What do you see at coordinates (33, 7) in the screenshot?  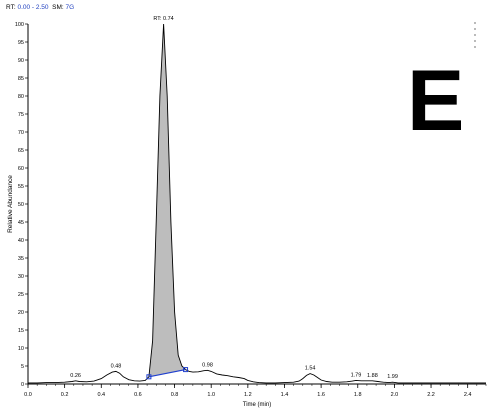 I see `rt-range: 0.00 - 2.50` at bounding box center [33, 7].